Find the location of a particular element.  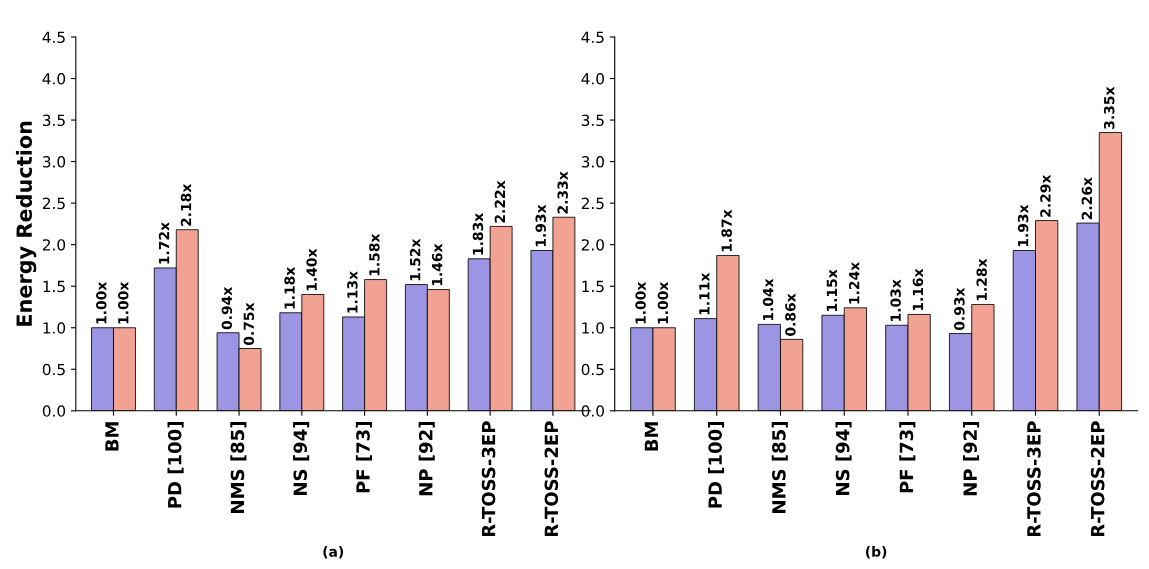

data-label: 2.33x is located at coordinates (562, 192).